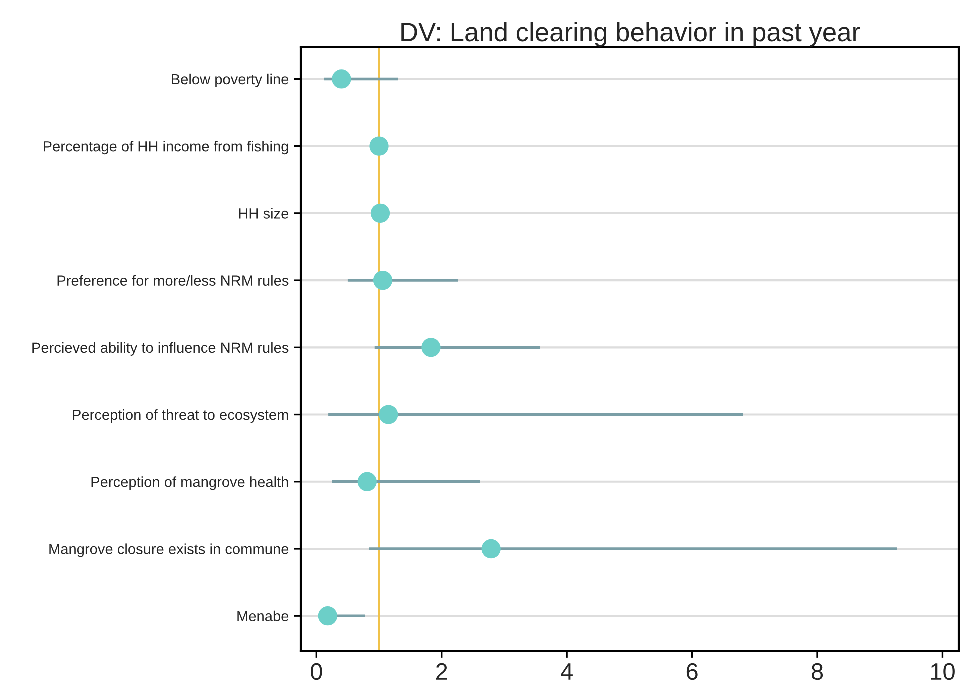 The width and height of the screenshot is (960, 692). Describe the element at coordinates (692, 671) in the screenshot. I see `x-tick-label: 6` at that location.